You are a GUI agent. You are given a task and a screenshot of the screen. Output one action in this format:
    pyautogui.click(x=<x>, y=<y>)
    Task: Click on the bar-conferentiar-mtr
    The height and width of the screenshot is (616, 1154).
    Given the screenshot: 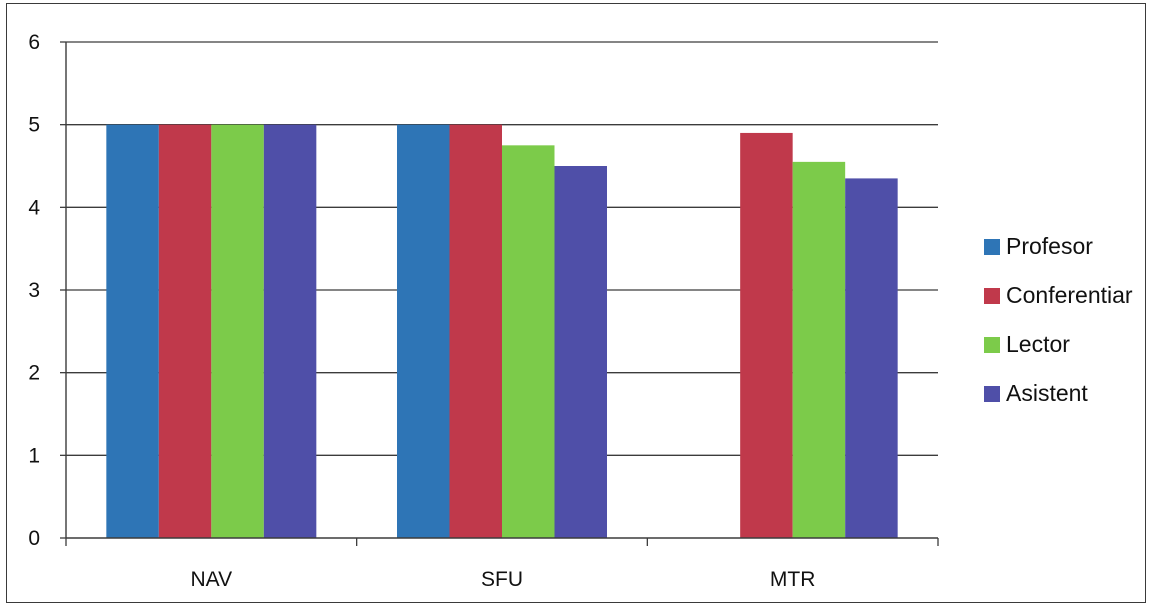 What is the action you would take?
    pyautogui.click(x=766, y=335)
    